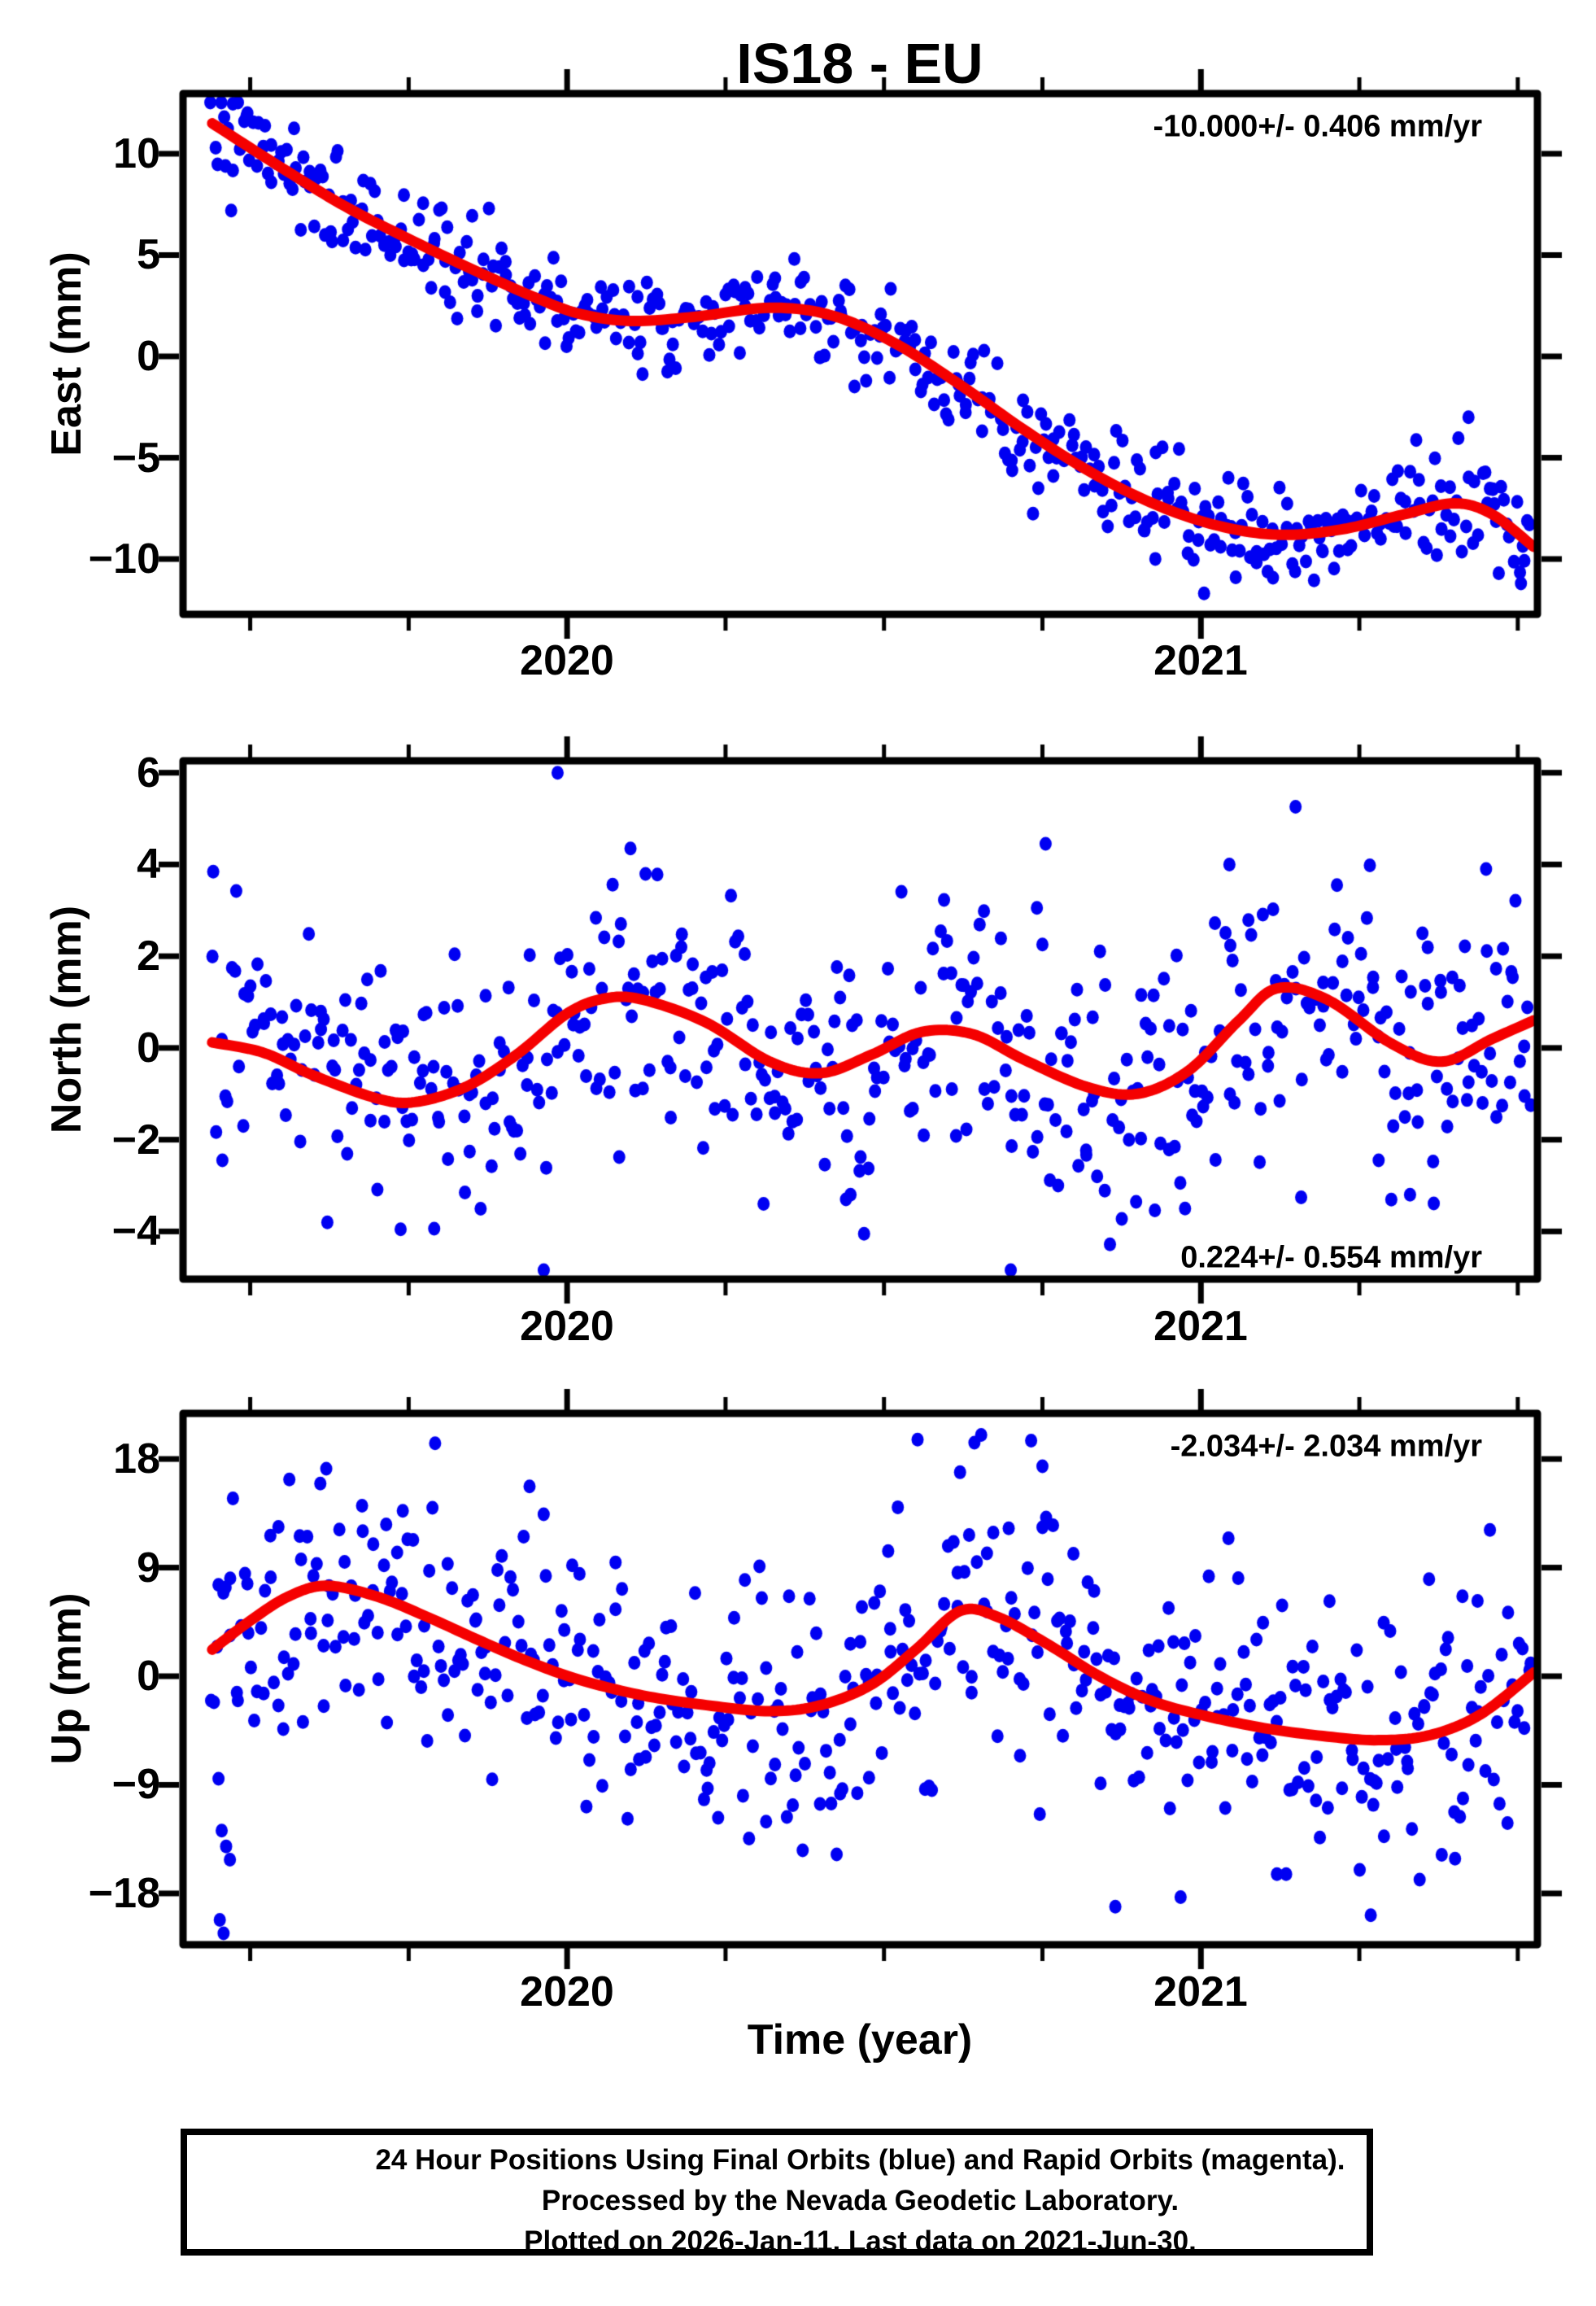 This screenshot has width=1596, height=2306. Describe the element at coordinates (148, 1048) in the screenshot. I see `north-ytick-0: 0` at that location.